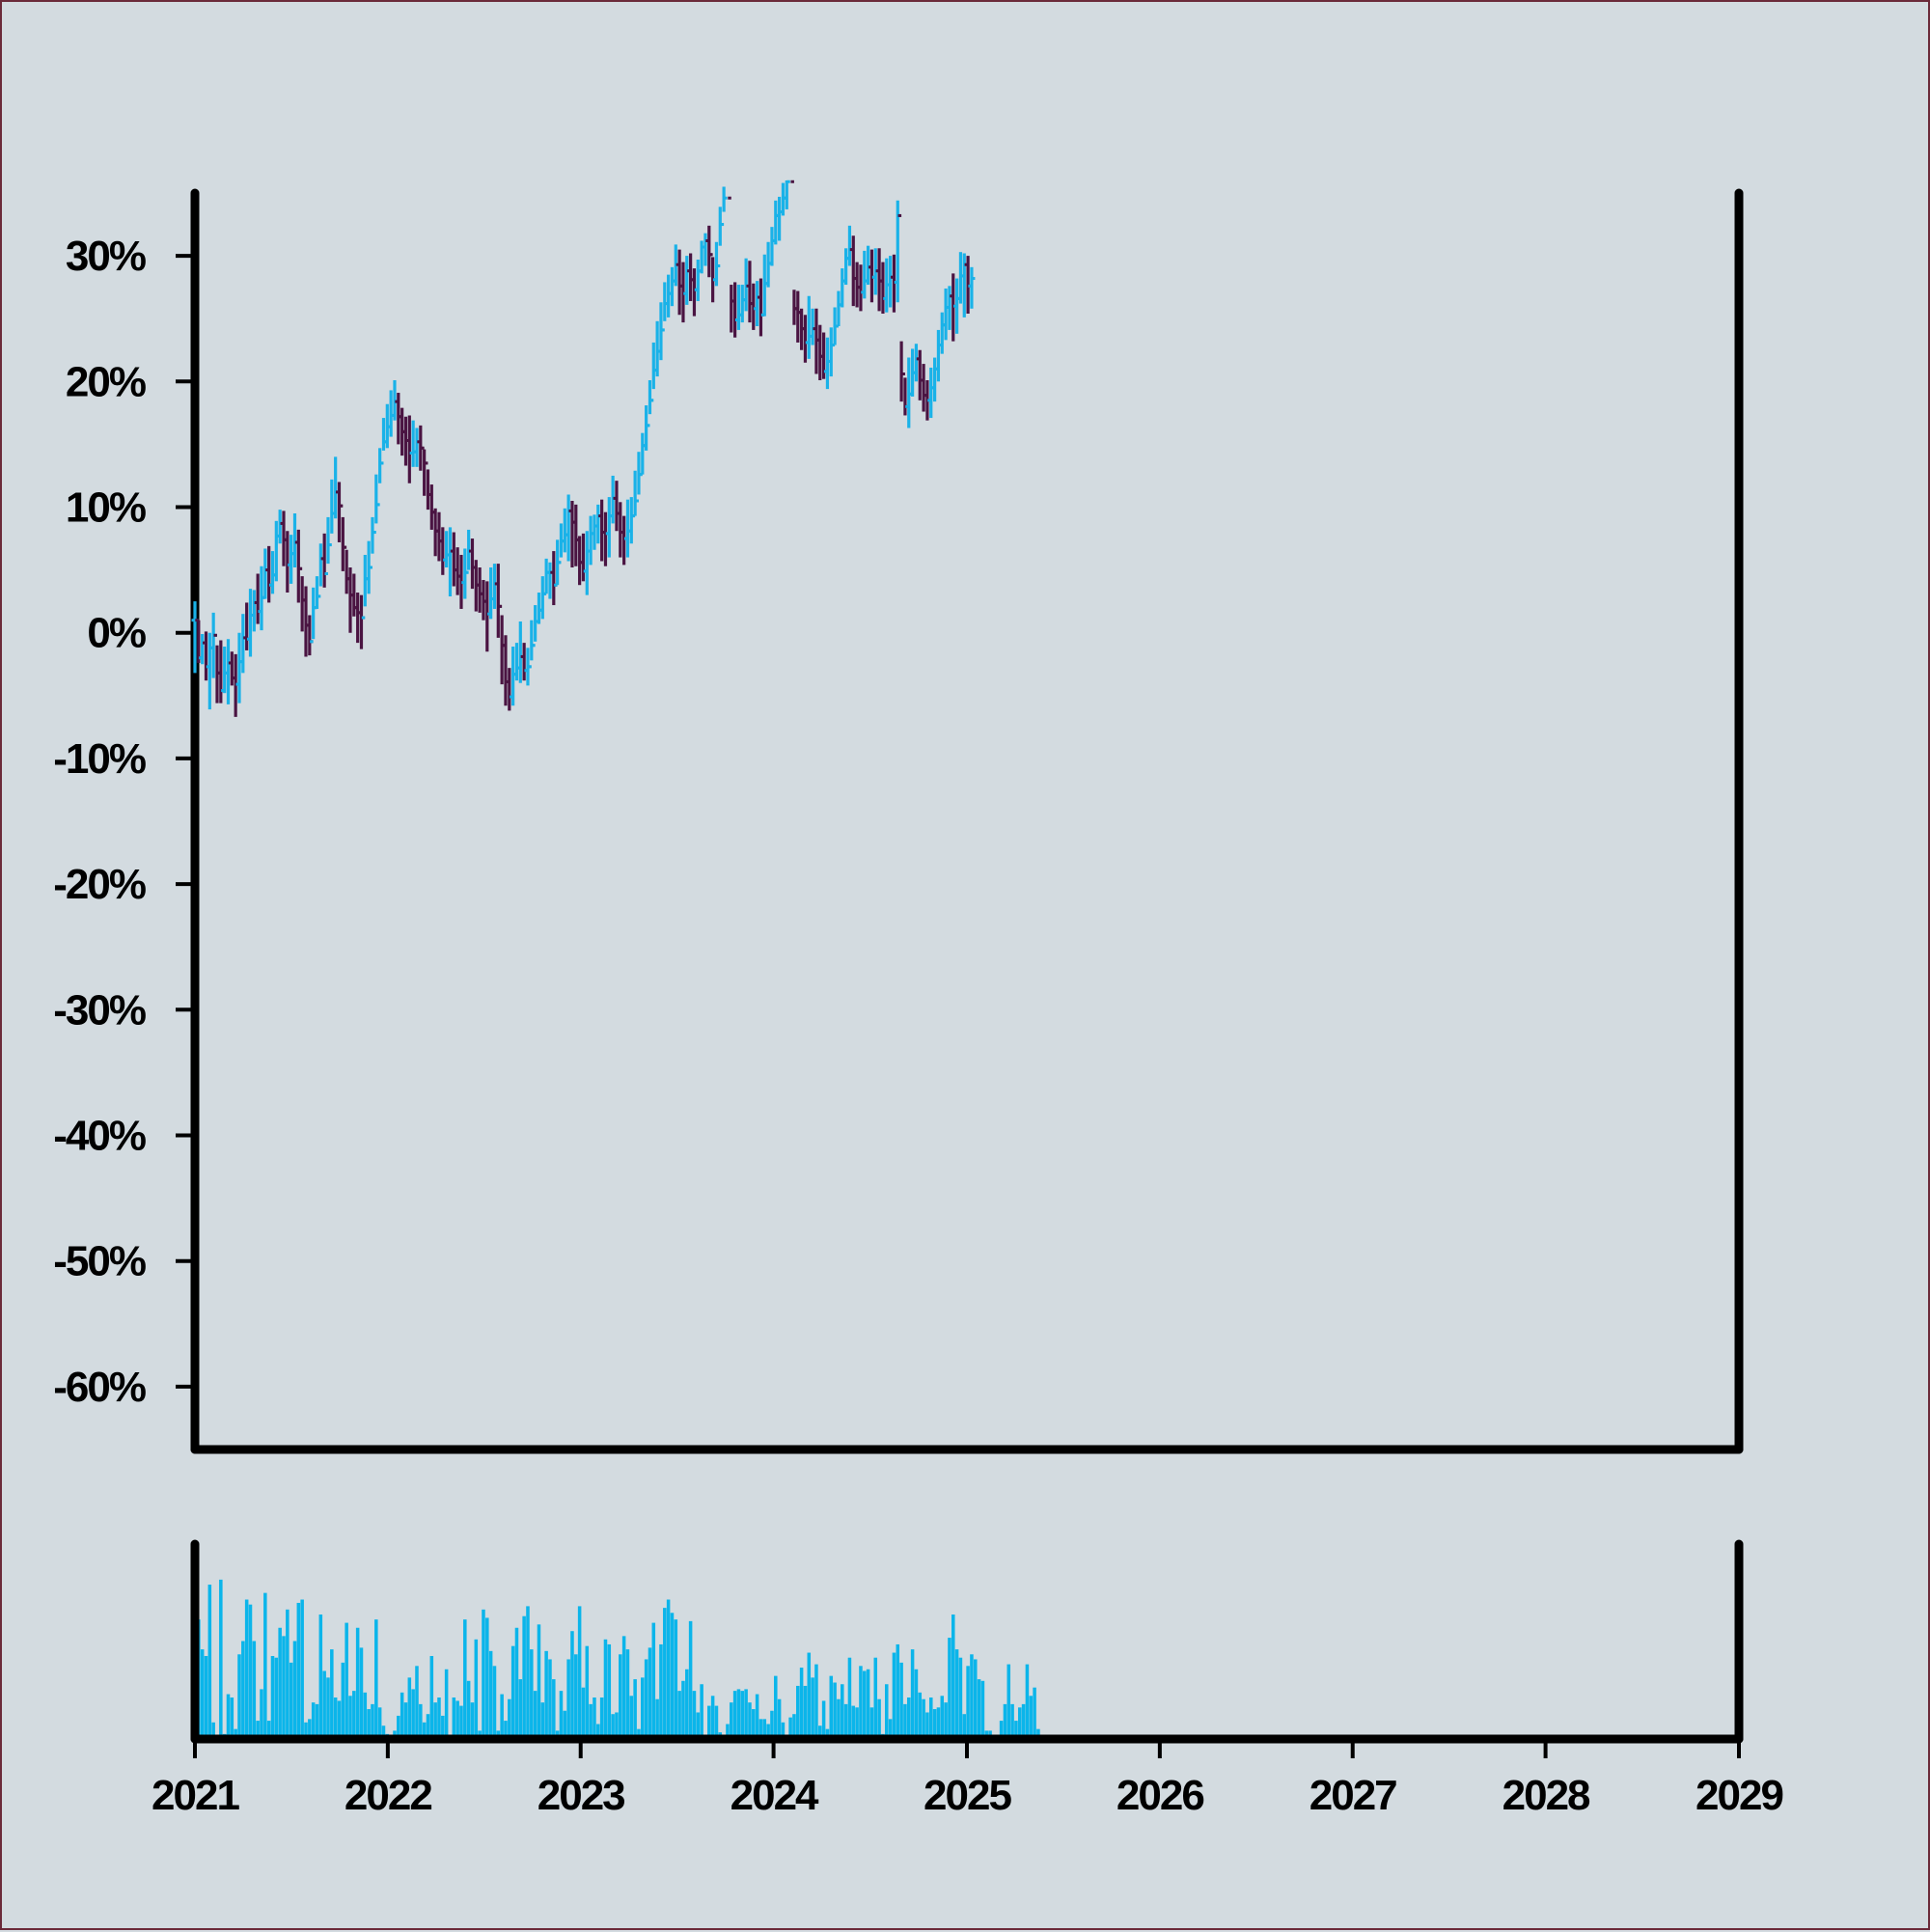  I want to click on ohlc-bar, so click(972, 287).